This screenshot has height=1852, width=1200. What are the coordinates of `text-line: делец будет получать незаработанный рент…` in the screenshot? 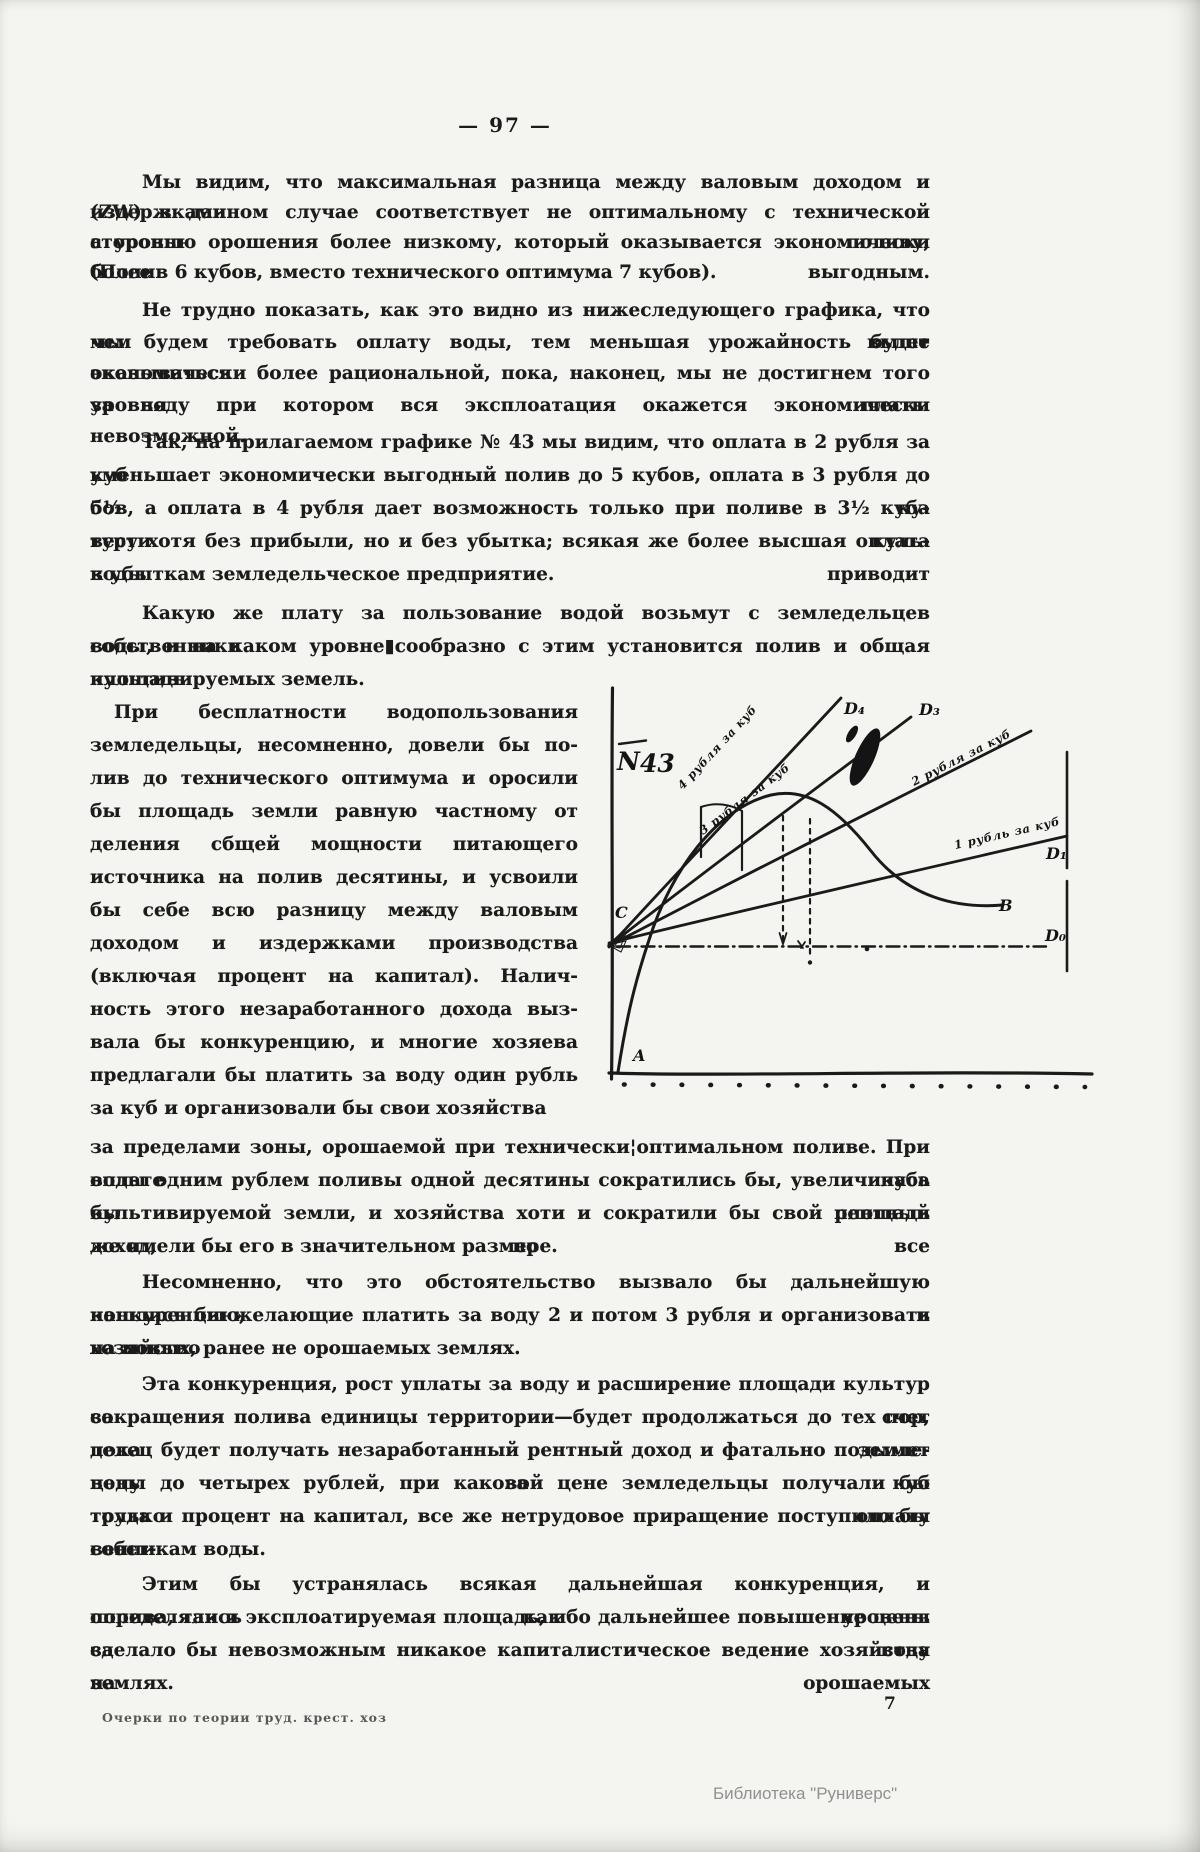 It's located at (510, 1467).